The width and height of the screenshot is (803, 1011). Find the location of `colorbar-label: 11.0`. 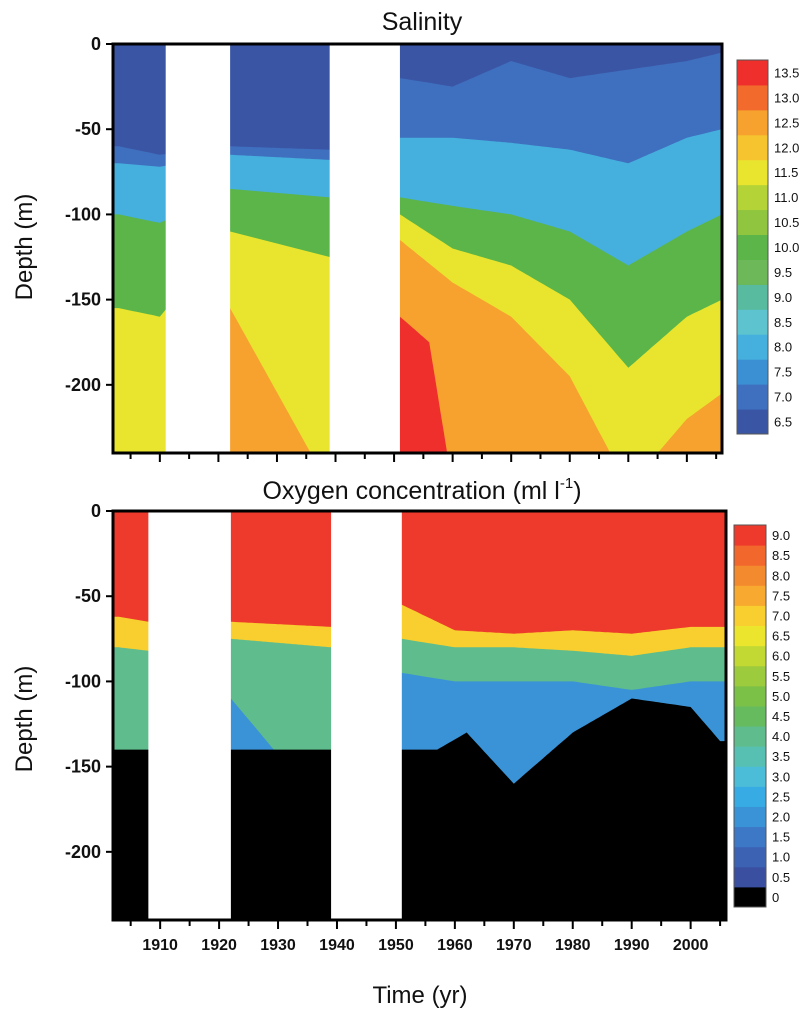

colorbar-label: 11.0 is located at coordinates (786, 197).